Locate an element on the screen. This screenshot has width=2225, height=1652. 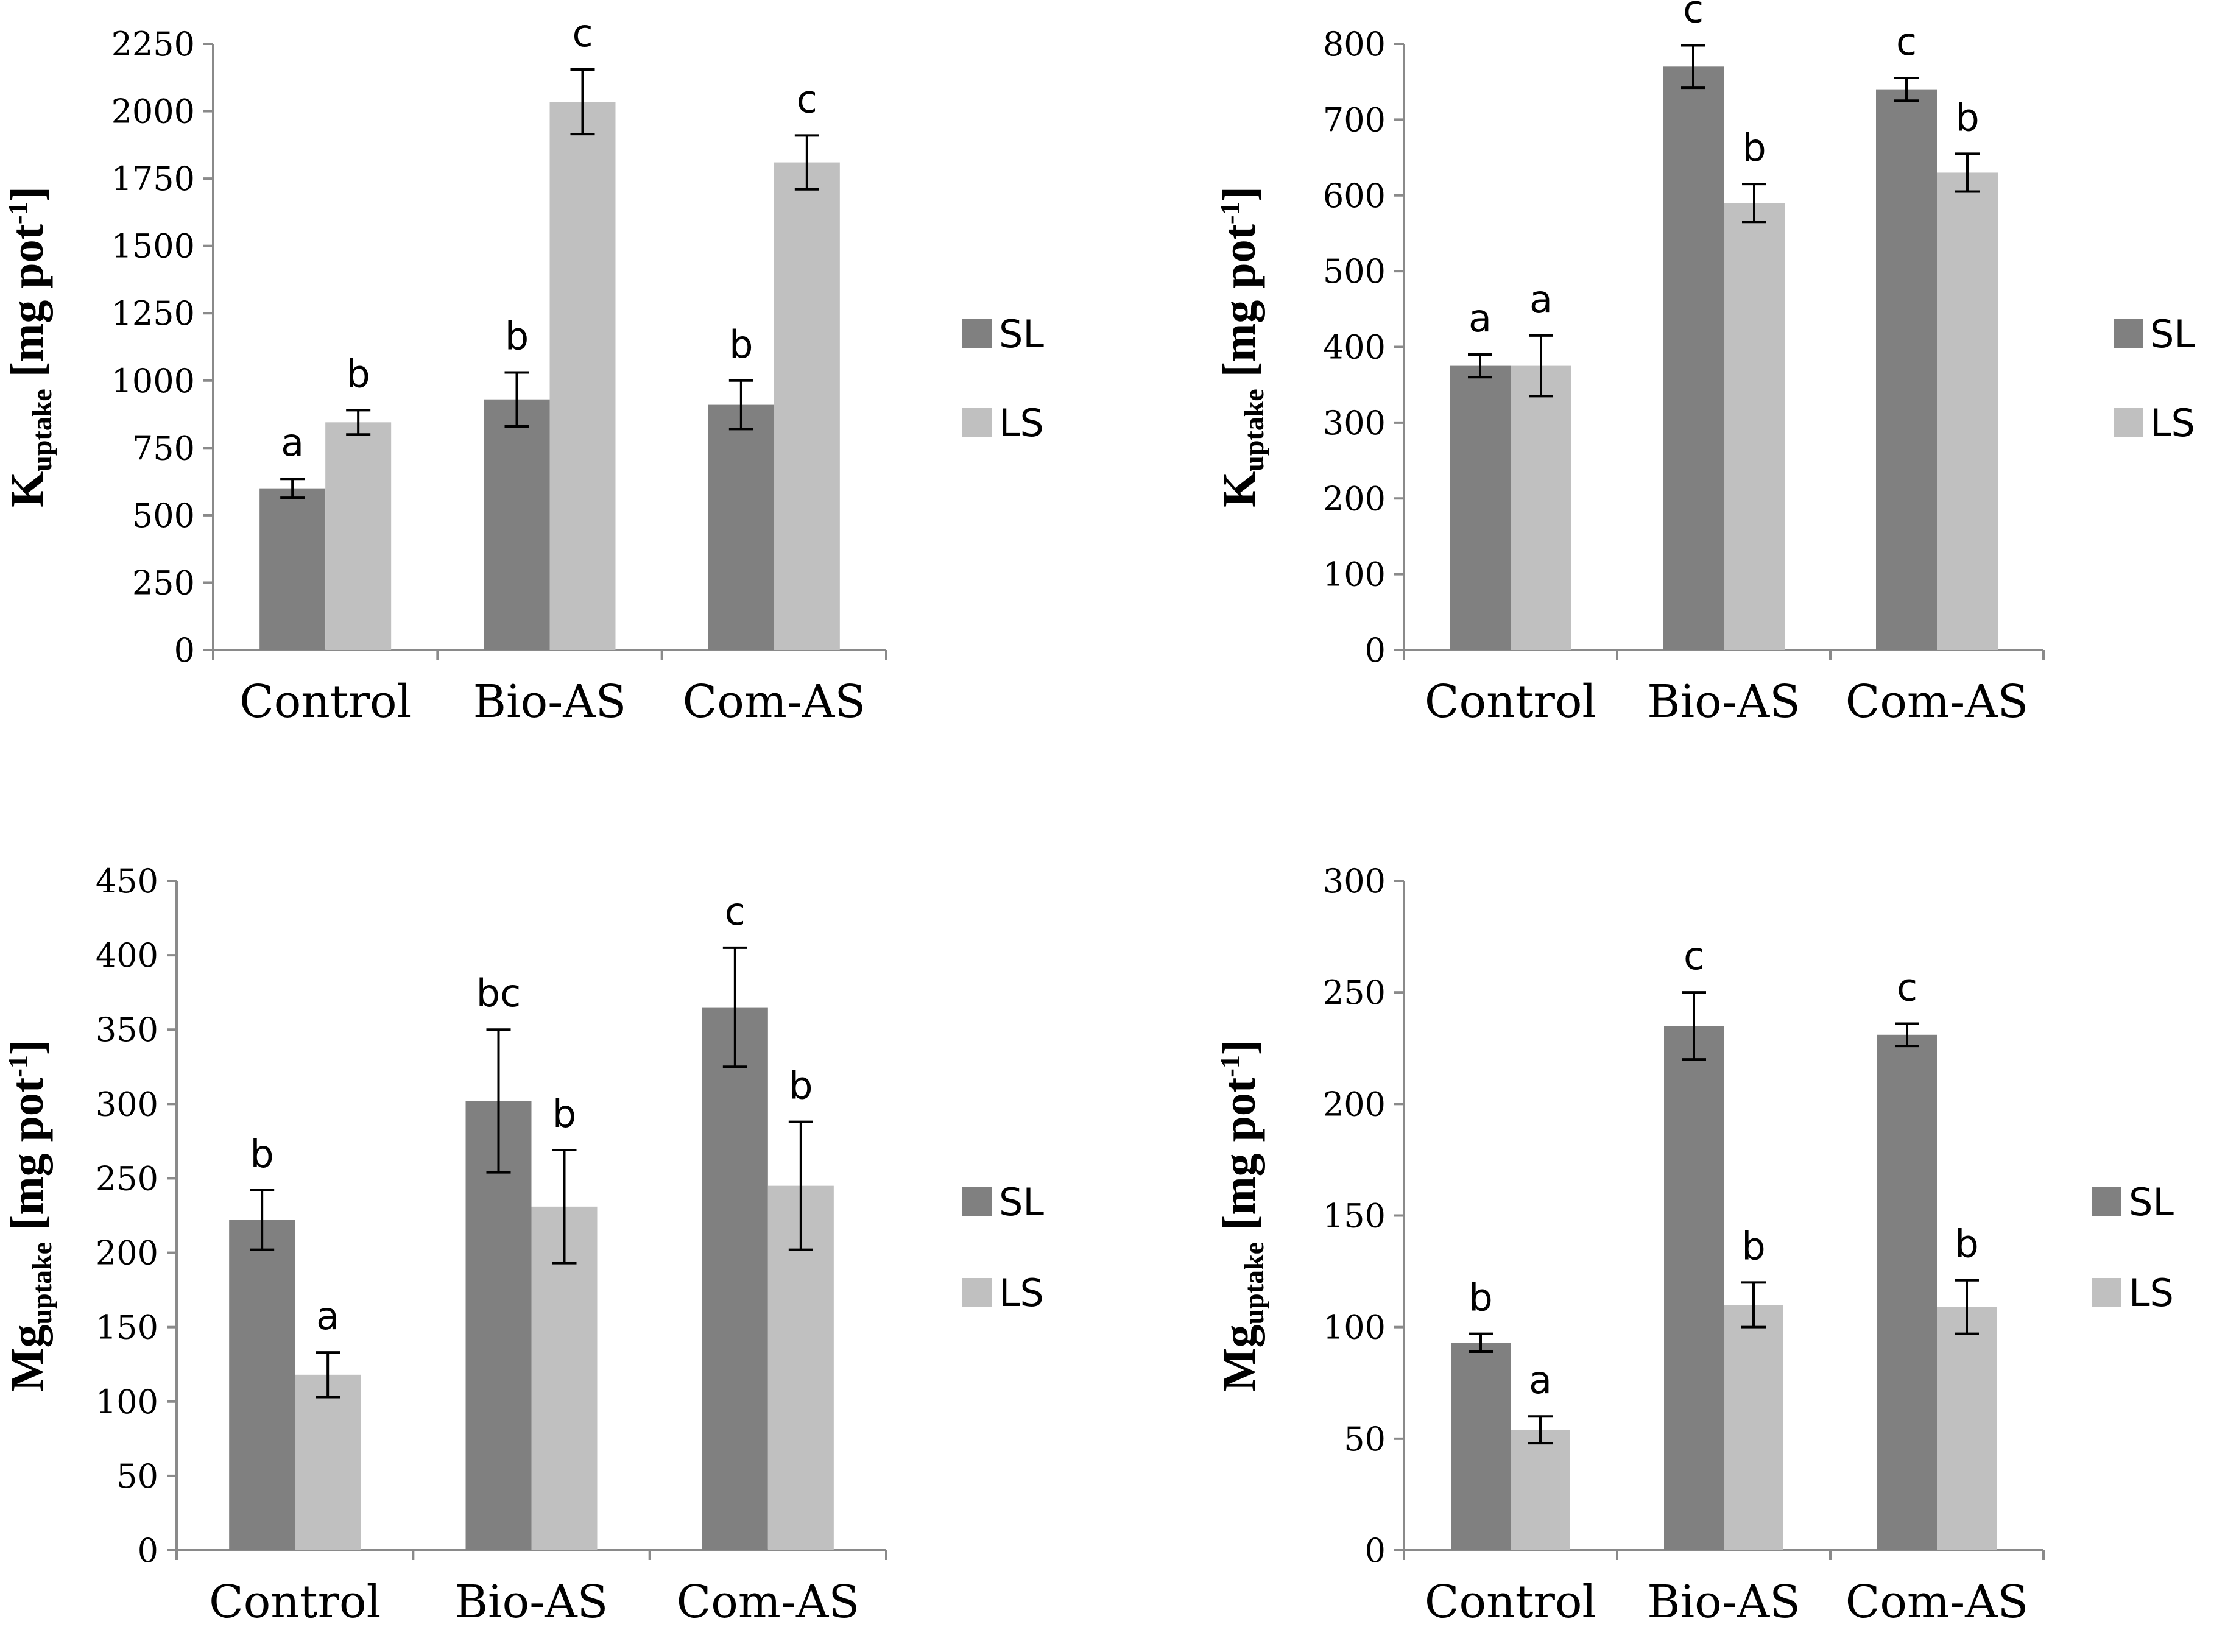
y-tick-label: 600 is located at coordinates (1355, 196).